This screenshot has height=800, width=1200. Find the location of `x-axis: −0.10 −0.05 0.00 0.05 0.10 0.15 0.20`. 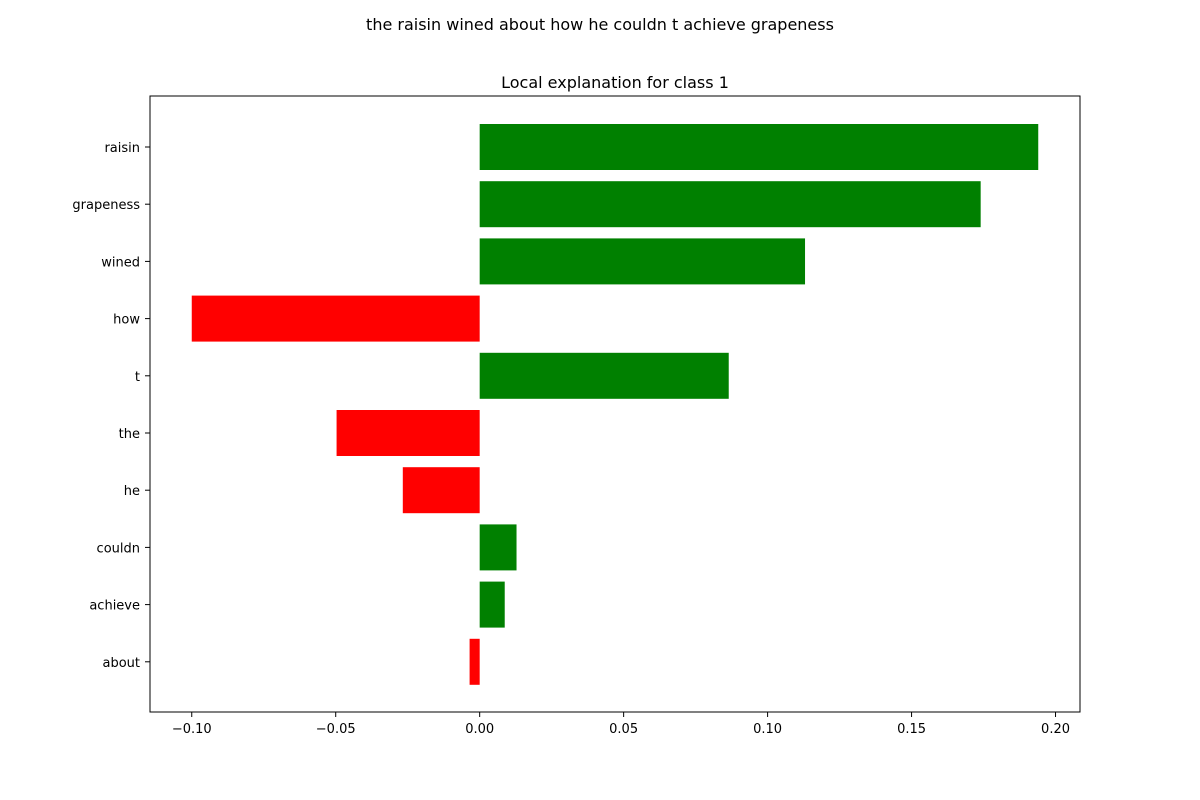

x-axis: −0.10 −0.05 0.00 0.05 0.10 0.15 0.20 is located at coordinates (621, 724).